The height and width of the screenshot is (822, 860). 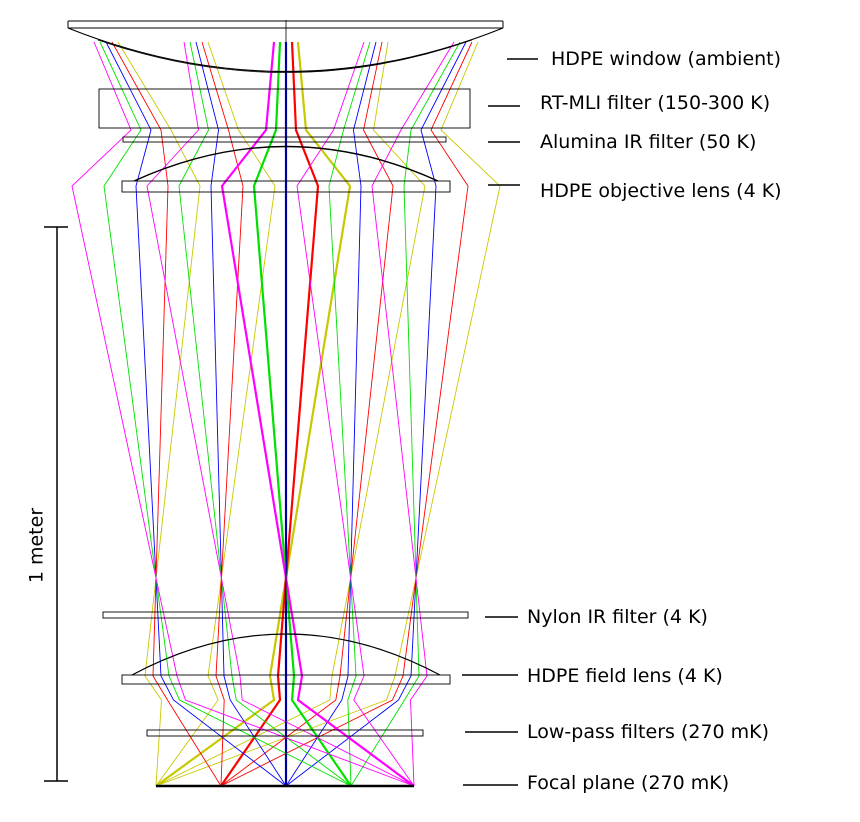 I want to click on hdpe-field-lens, so click(x=286, y=659).